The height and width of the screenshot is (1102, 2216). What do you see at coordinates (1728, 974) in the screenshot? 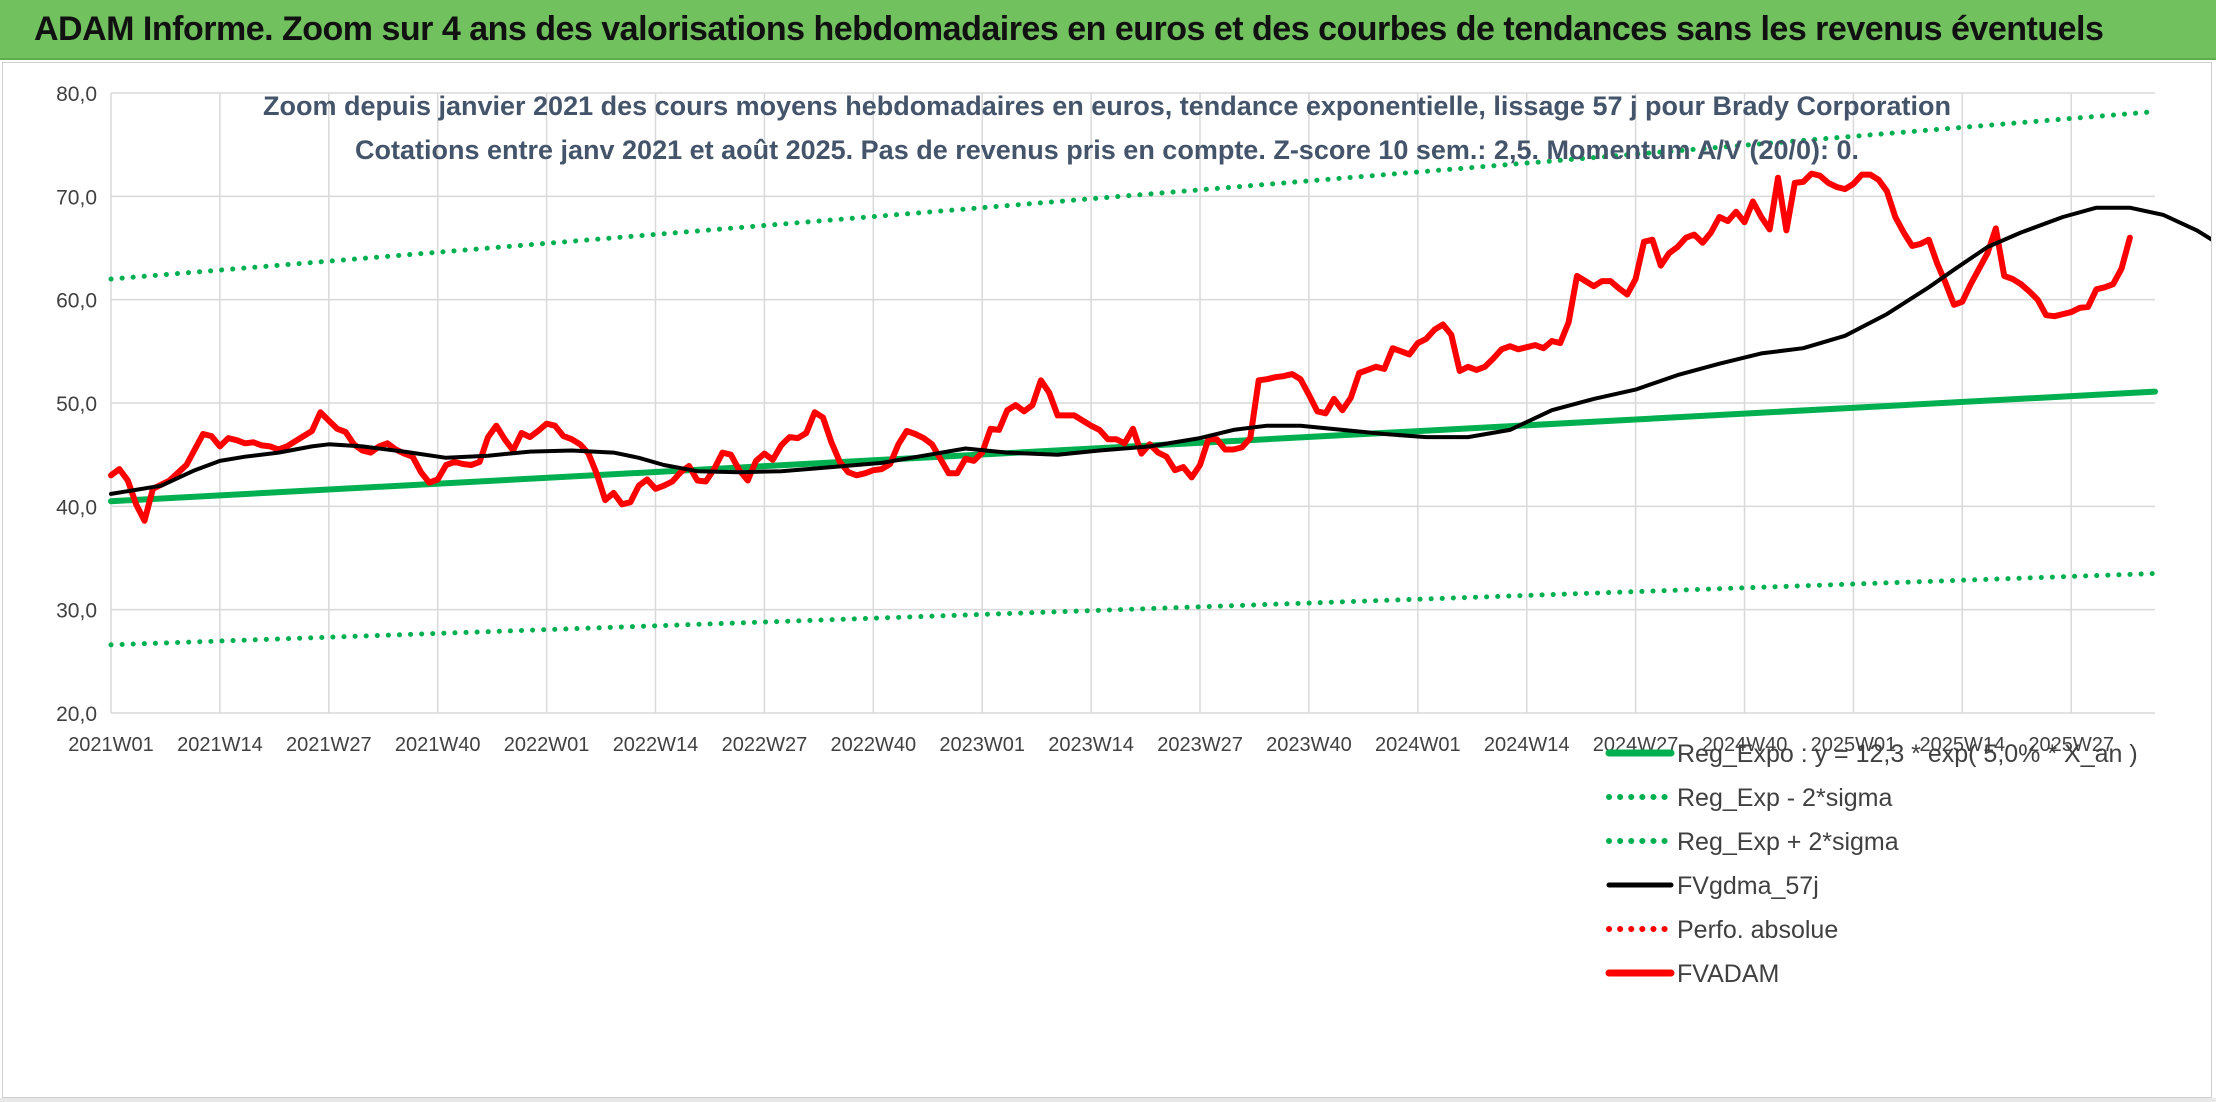
I see `legend-label: FVADAM` at bounding box center [1728, 974].